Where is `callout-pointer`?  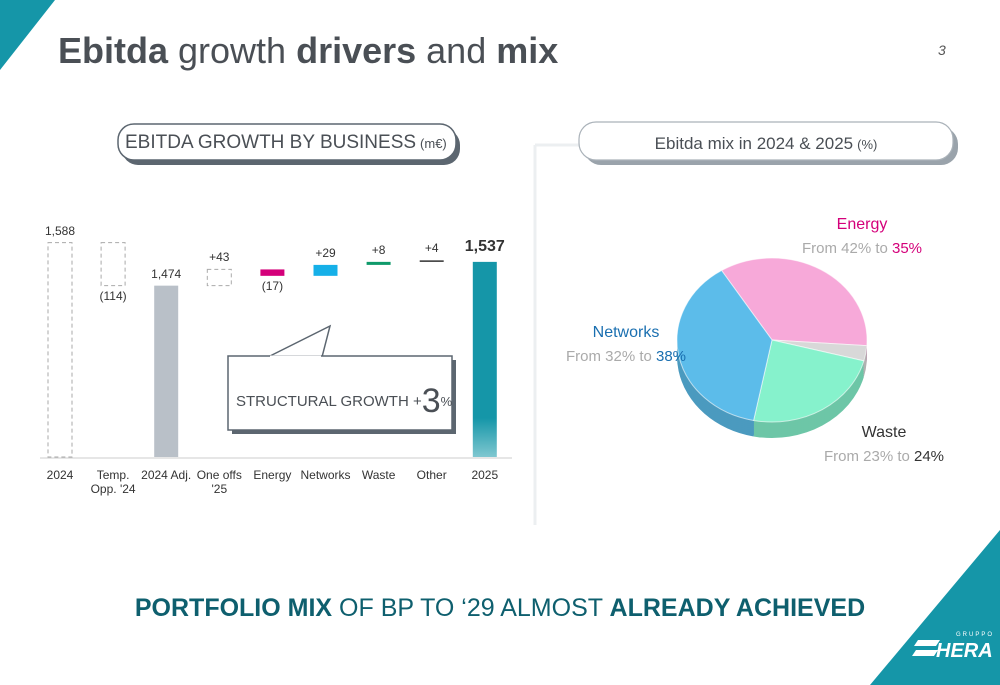
callout-pointer is located at coordinates (299, 341).